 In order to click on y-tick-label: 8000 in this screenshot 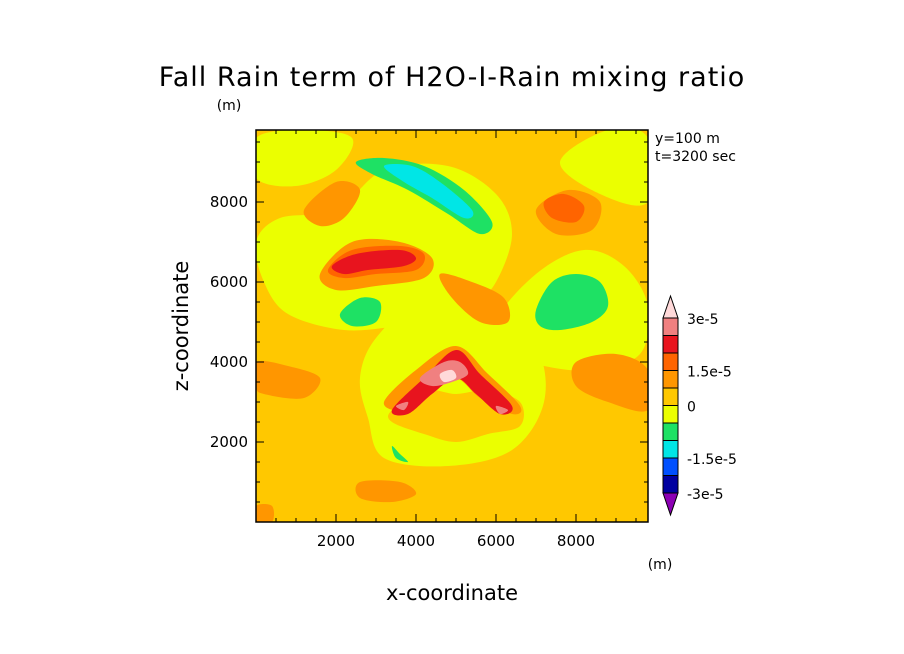, I will do `click(229, 202)`.